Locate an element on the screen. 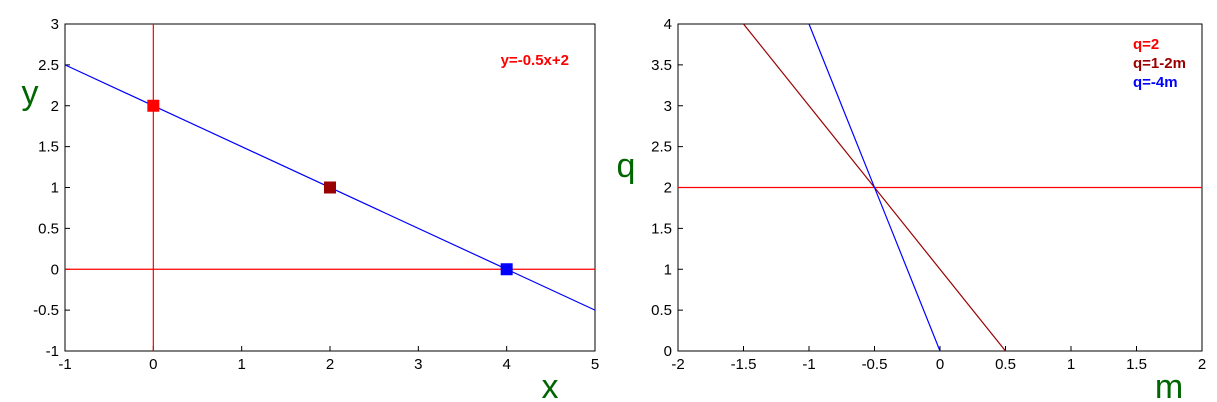  y-axis-label: q is located at coordinates (626, 166).